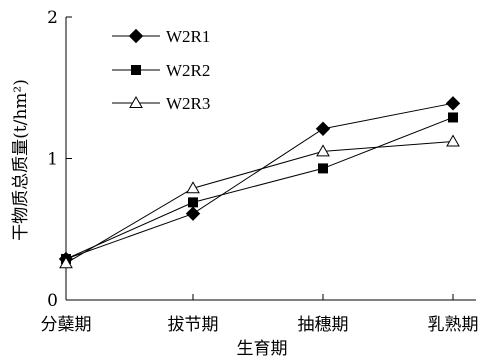  I want to click on y-tick-label: 0, so click(52, 301).